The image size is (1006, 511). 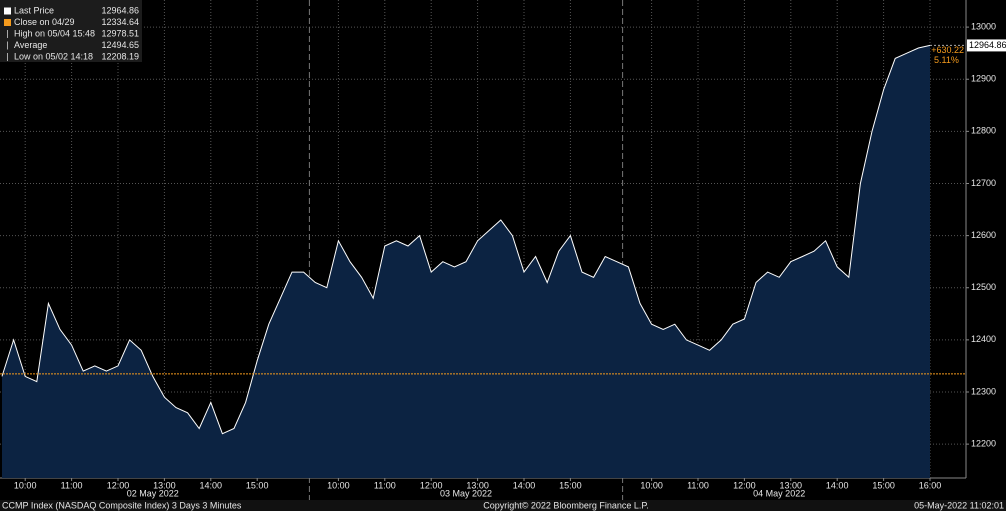 What do you see at coordinates (983, 287) in the screenshot?
I see `y-tick-label: 12500` at bounding box center [983, 287].